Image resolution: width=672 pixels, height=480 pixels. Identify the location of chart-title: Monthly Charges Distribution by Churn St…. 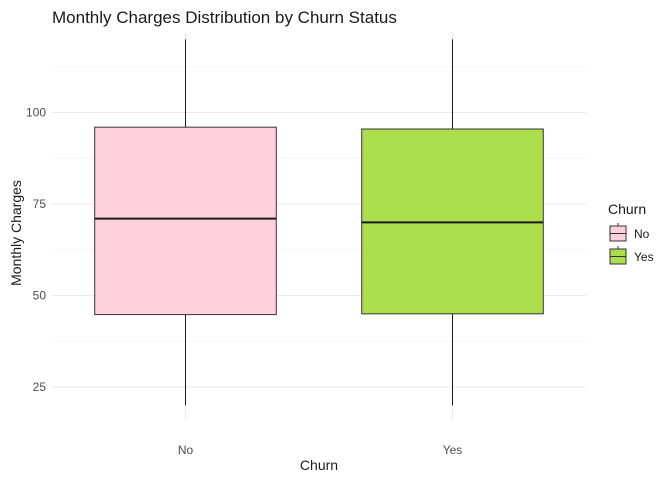
(224, 17).